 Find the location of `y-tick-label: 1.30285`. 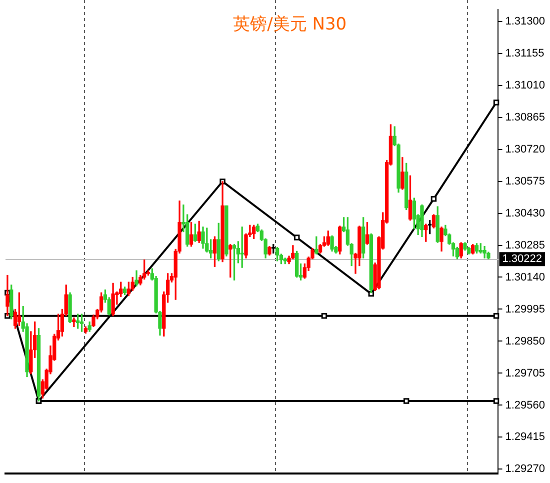

y-tick-label: 1.30285 is located at coordinates (525, 245).